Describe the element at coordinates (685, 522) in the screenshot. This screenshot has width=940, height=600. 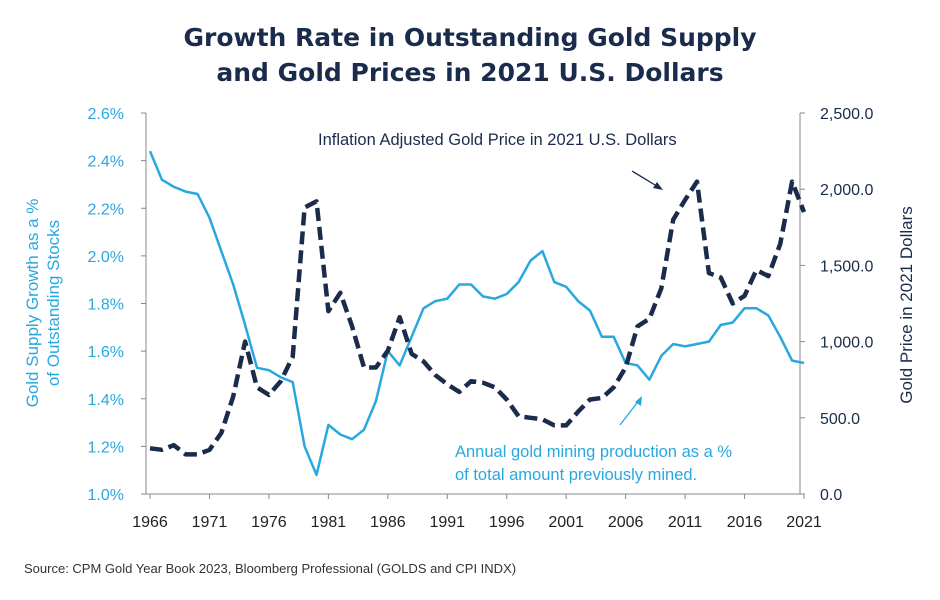
I see `x-tick-label: 2011` at that location.